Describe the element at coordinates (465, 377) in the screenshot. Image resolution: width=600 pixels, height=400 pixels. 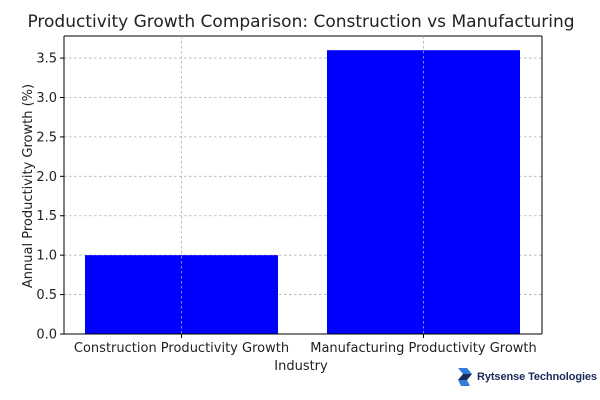
I see `rytsense-logo-icon` at that location.